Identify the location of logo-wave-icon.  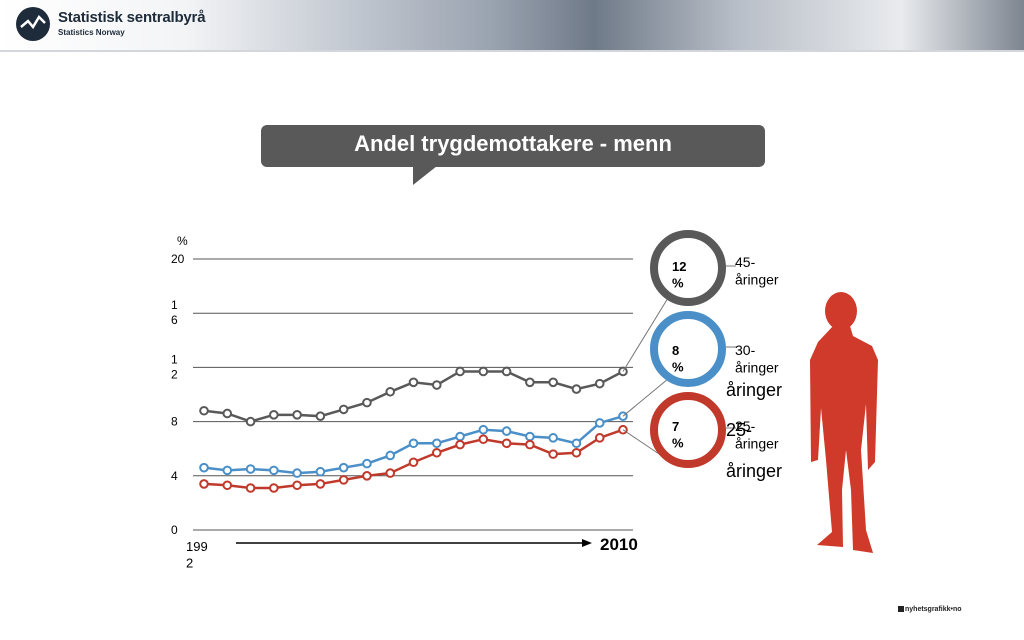
(33, 22).